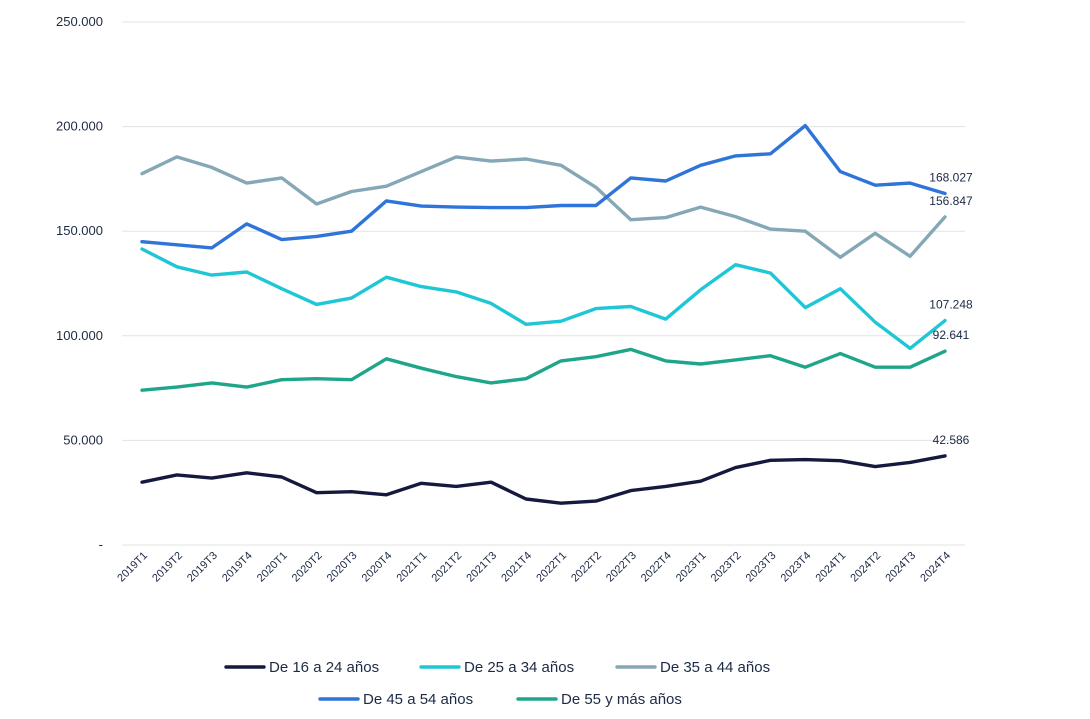 Image resolution: width=1090 pixels, height=719 pixels. Describe the element at coordinates (307, 567) in the screenshot. I see `x-tick-label: 2020T2` at that location.